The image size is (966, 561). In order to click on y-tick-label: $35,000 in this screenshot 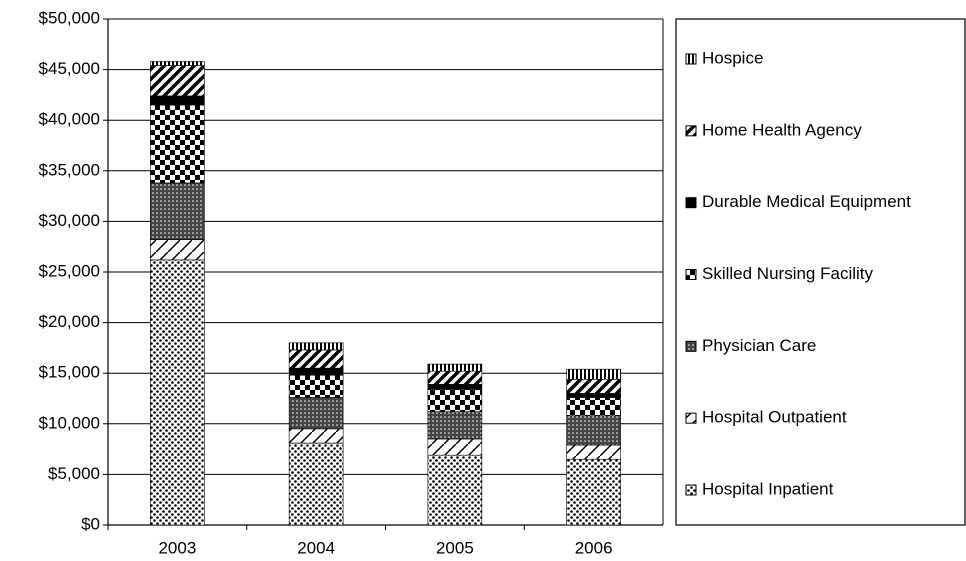, I will do `click(69, 169)`.